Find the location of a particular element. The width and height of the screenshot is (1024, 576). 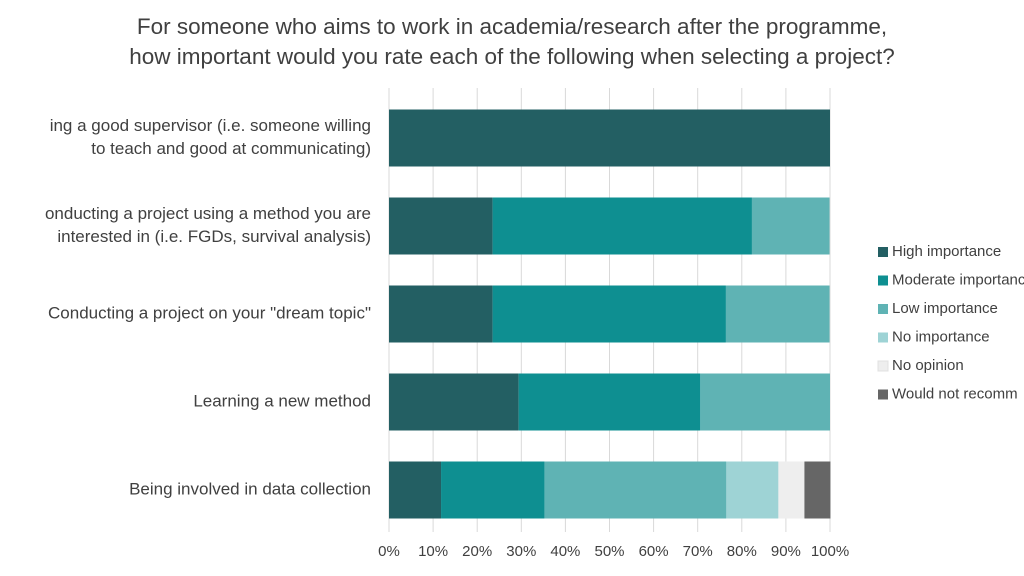

x-axis-ticks: 0% 10% 20% 30% 40% 50% 60% 70% 80% 90% 100% is located at coordinates (613, 551).